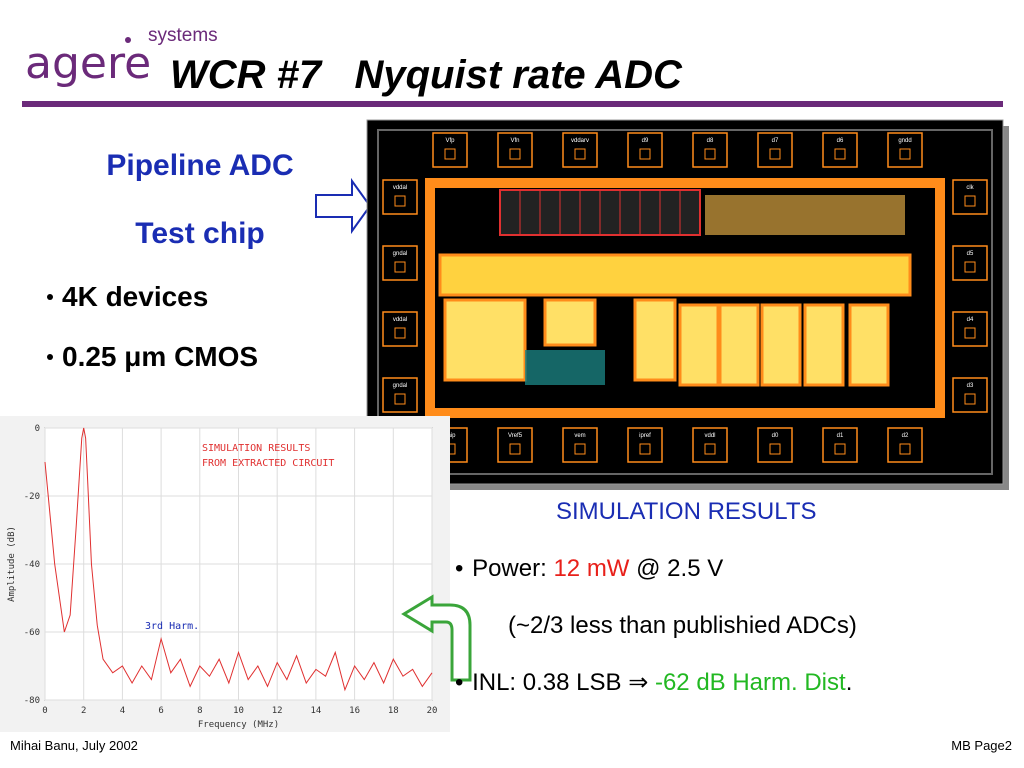  I want to click on results-heading: SIMULATION RESULTS, so click(686, 511).